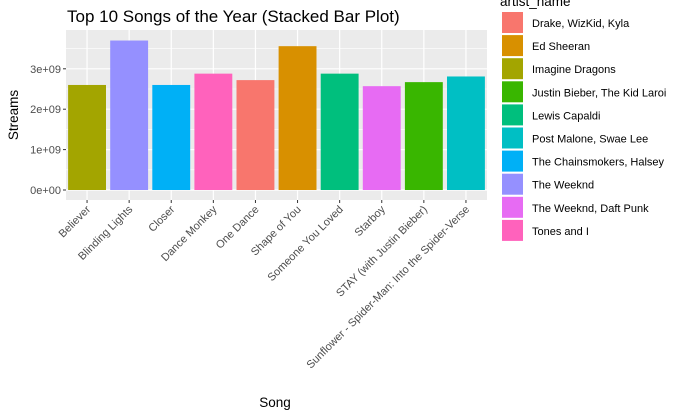  I want to click on legend-label: Justin Bieber, The Kid Laroi, so click(599, 93).